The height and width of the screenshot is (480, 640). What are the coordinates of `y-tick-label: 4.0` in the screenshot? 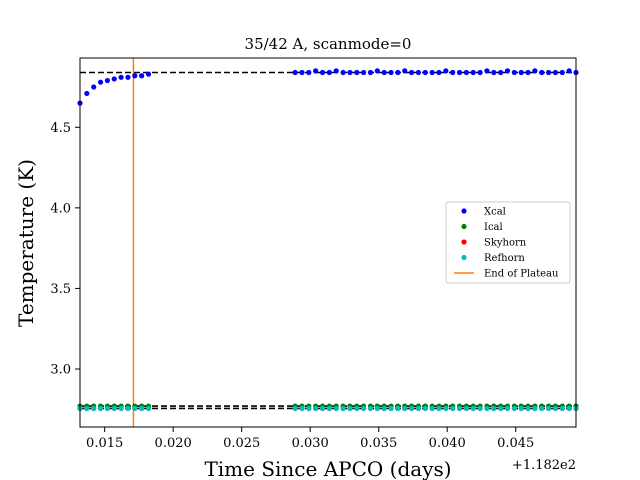 It's located at (60, 208).